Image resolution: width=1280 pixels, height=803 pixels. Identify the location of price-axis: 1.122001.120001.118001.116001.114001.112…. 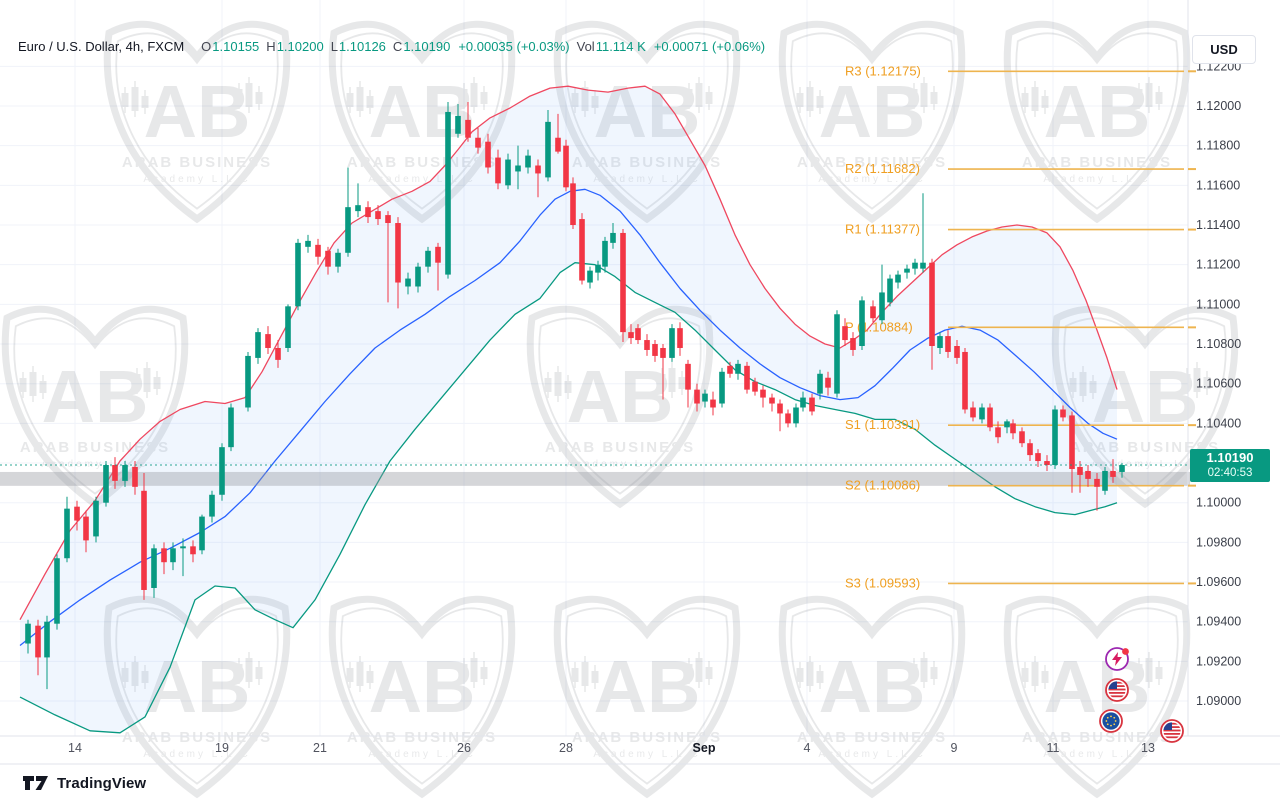
(1229, 383).